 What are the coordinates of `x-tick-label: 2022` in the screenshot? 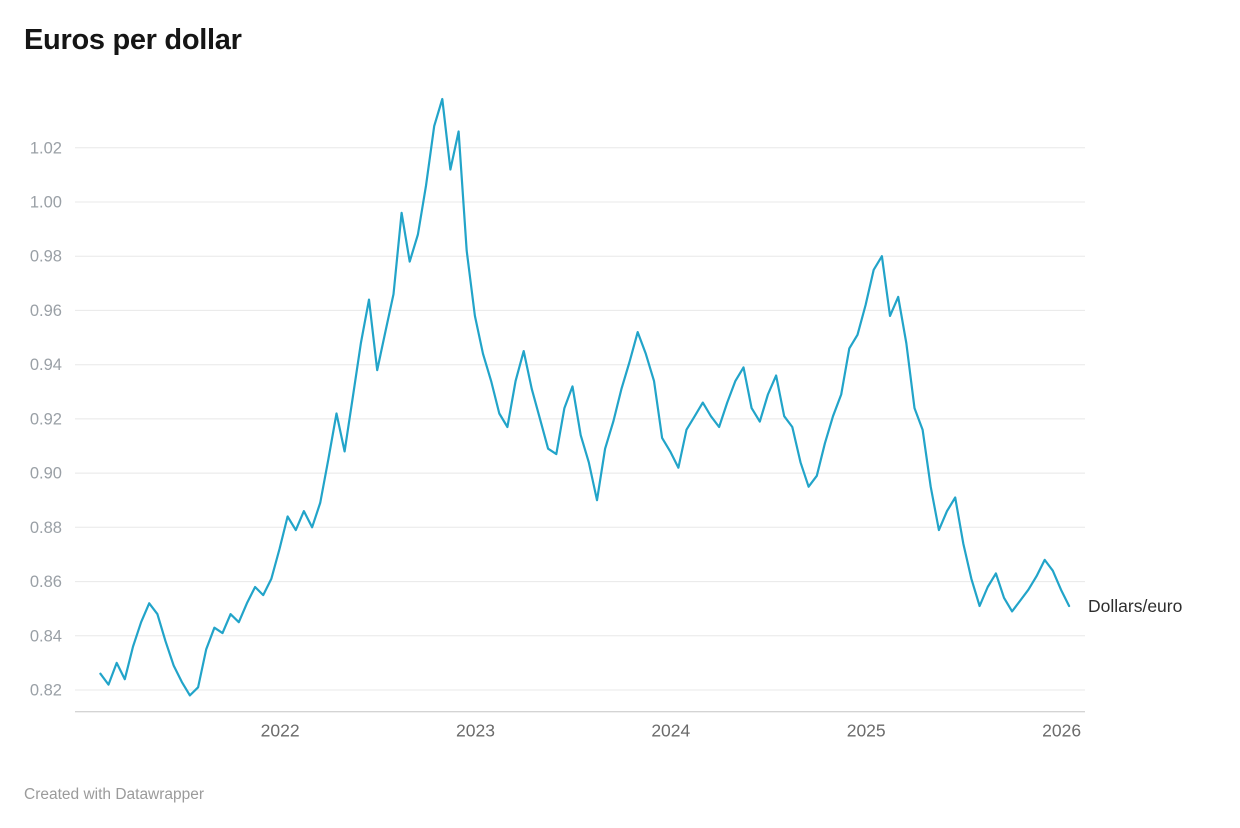 It's located at (280, 731).